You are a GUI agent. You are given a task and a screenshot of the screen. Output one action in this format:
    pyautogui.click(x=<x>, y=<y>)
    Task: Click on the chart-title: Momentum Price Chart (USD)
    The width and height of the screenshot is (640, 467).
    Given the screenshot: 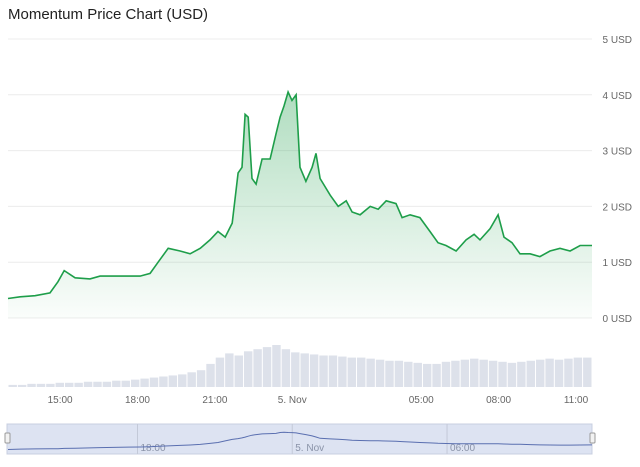 What is the action you would take?
    pyautogui.click(x=108, y=14)
    